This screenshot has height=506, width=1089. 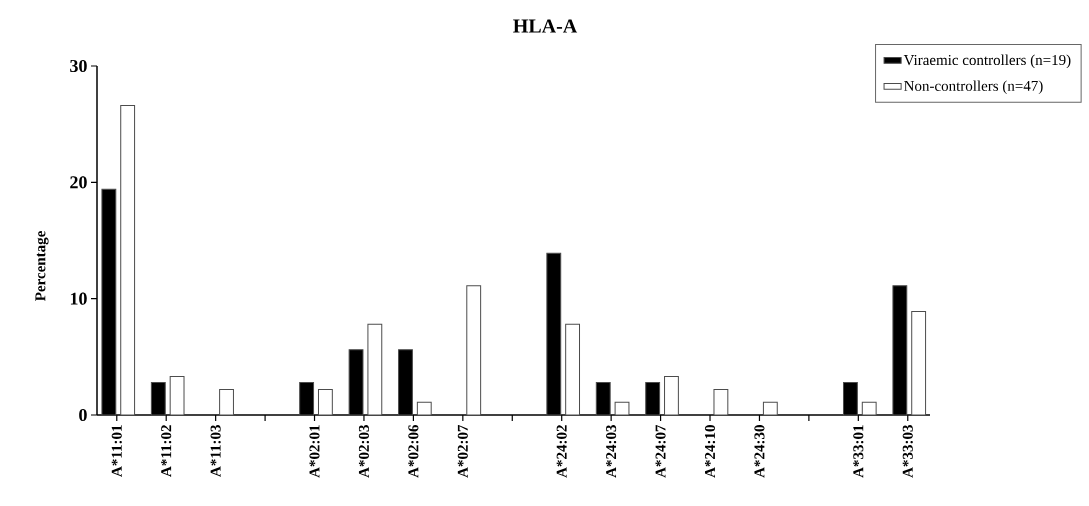 What do you see at coordinates (42, 266) in the screenshot?
I see `y-axis-title: Percentage` at bounding box center [42, 266].